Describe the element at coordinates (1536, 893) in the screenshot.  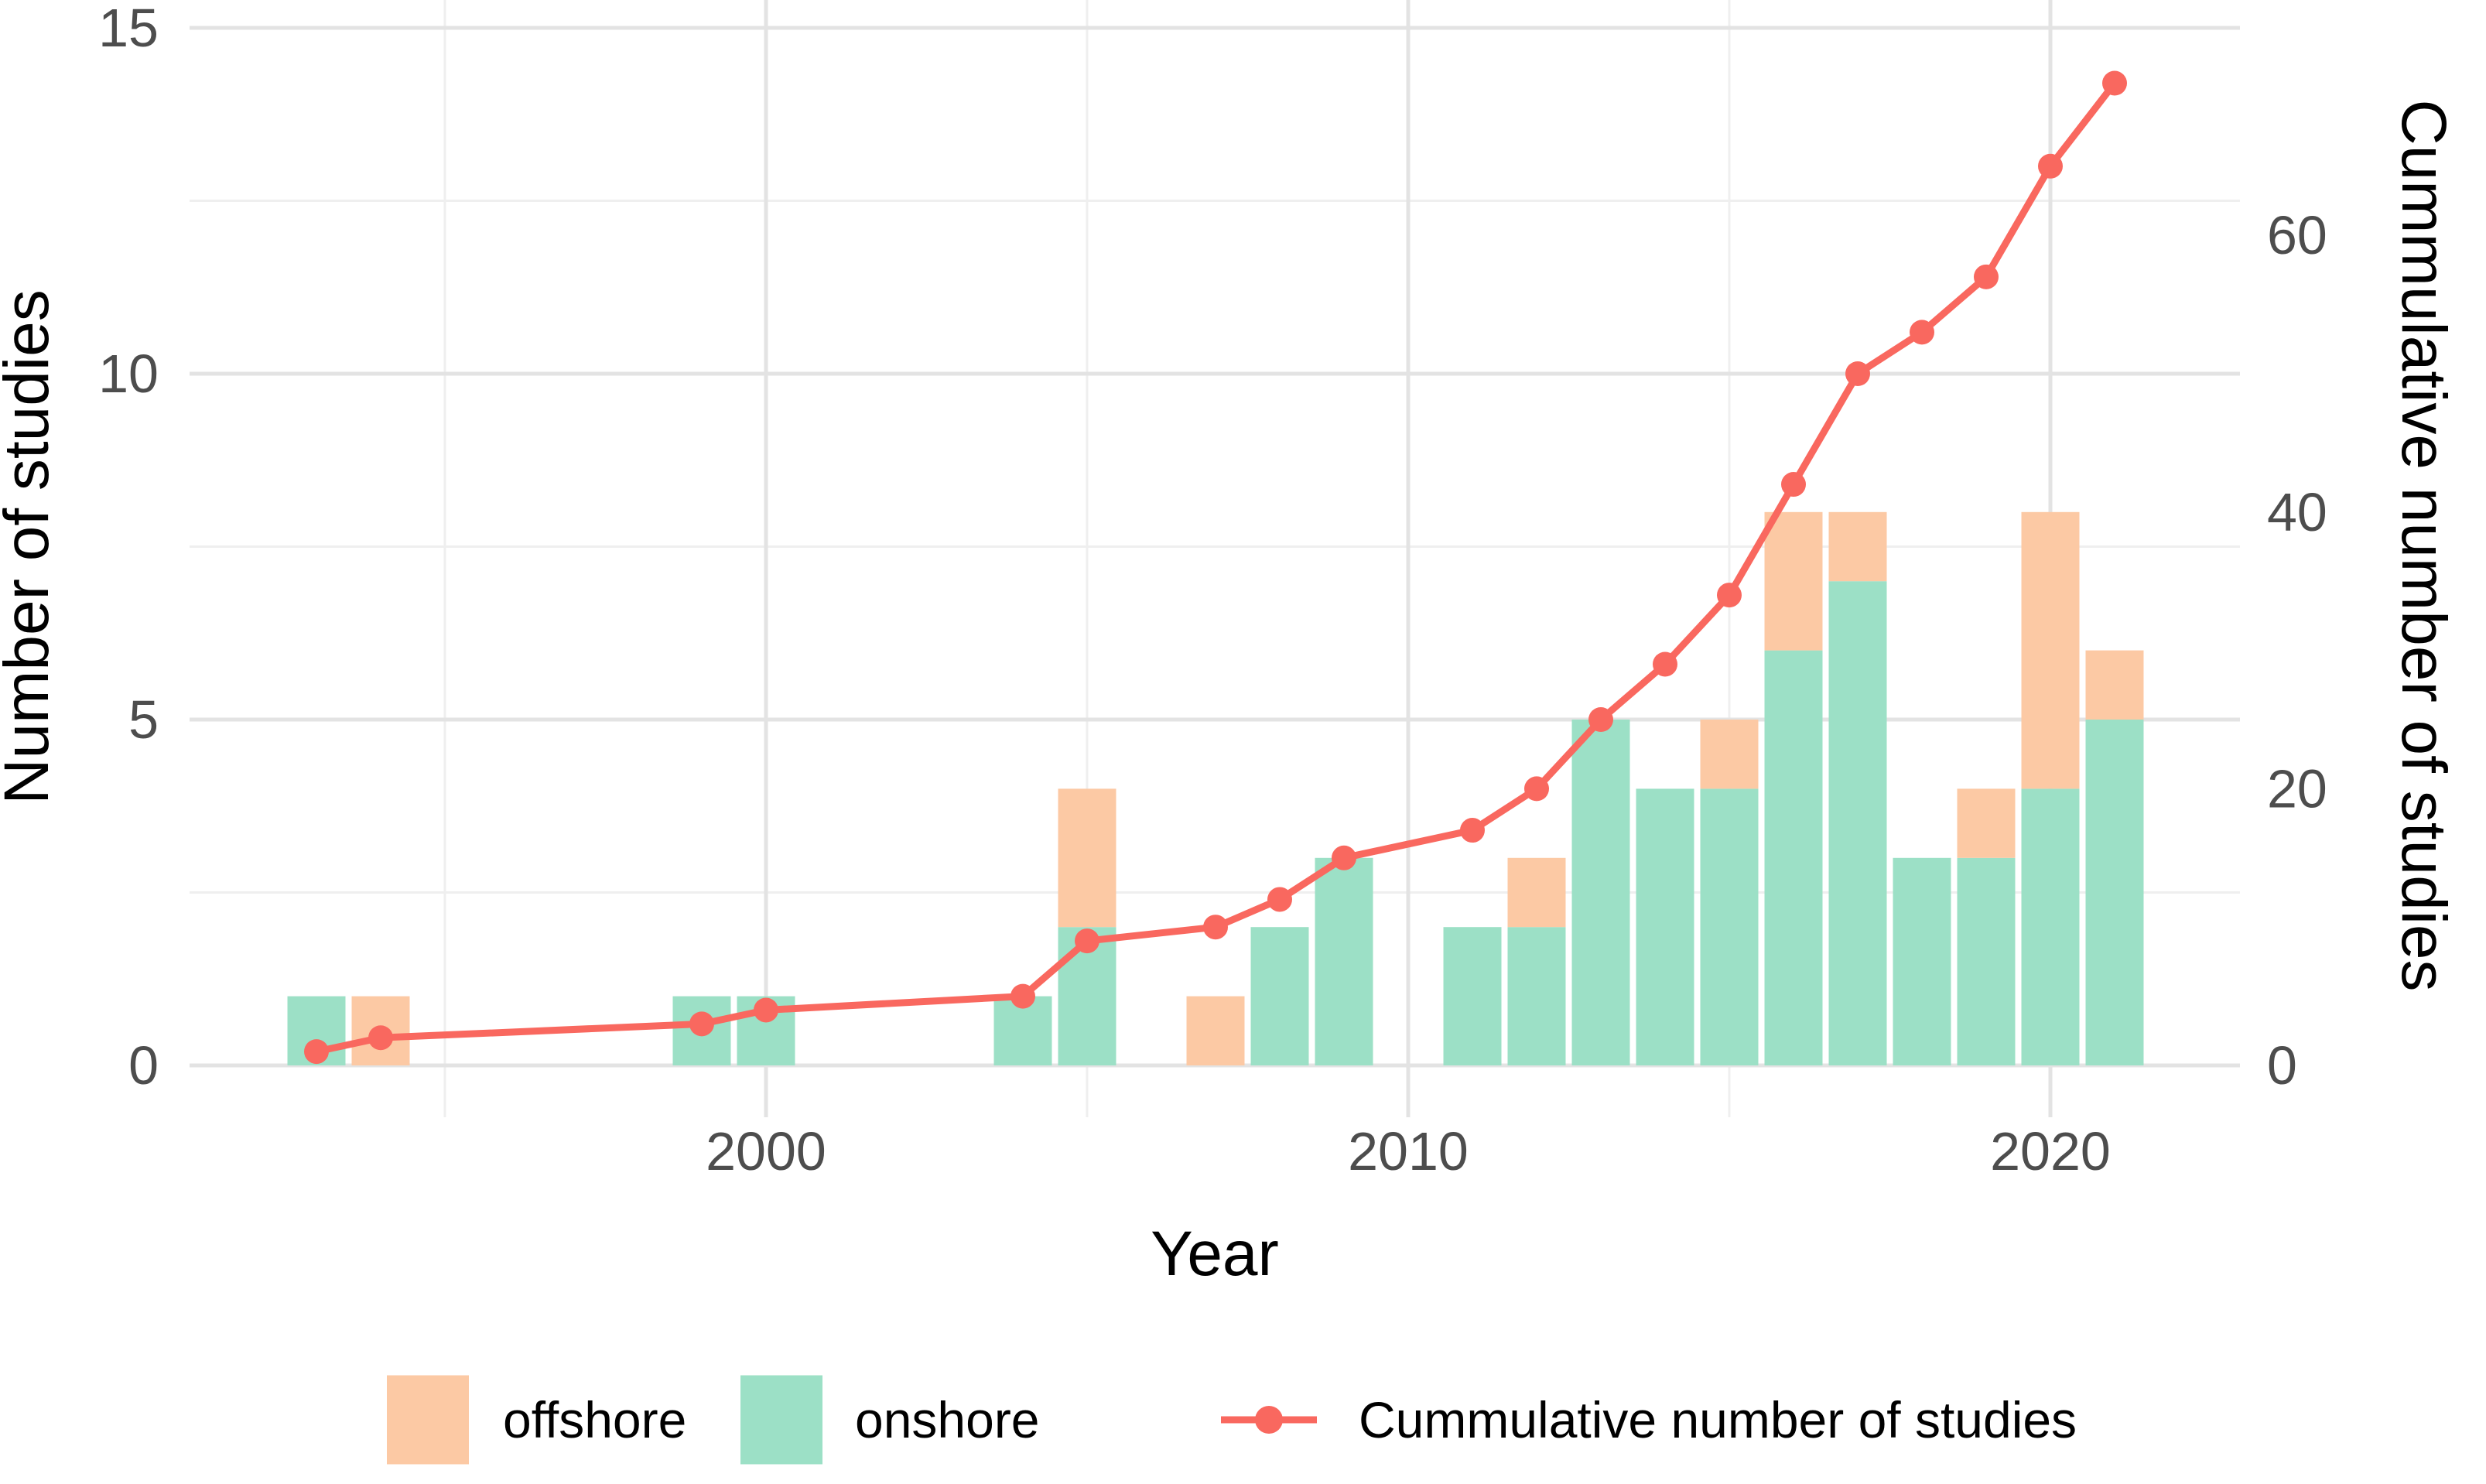
I see `bar-2012-offshore` at that location.